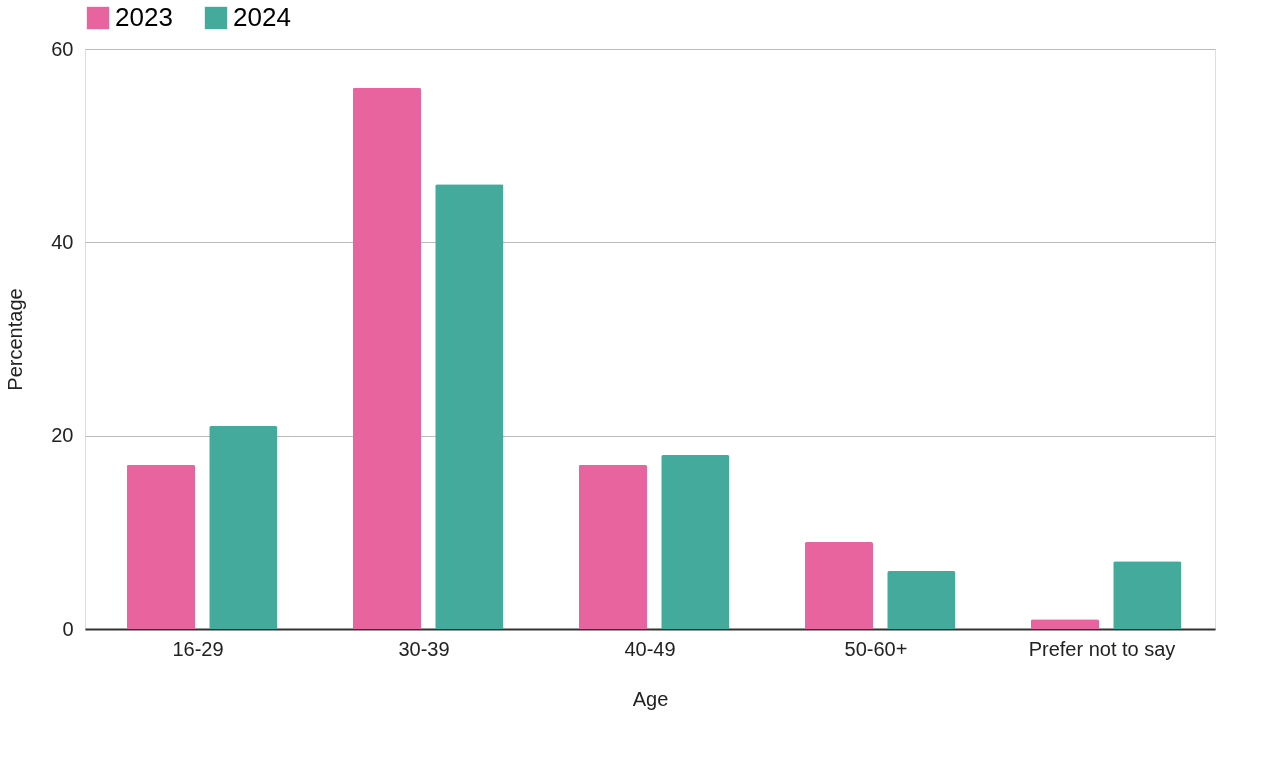 Image resolution: width=1274 pixels, height=764 pixels. I want to click on x-tick-label: 50-60+, so click(876, 648).